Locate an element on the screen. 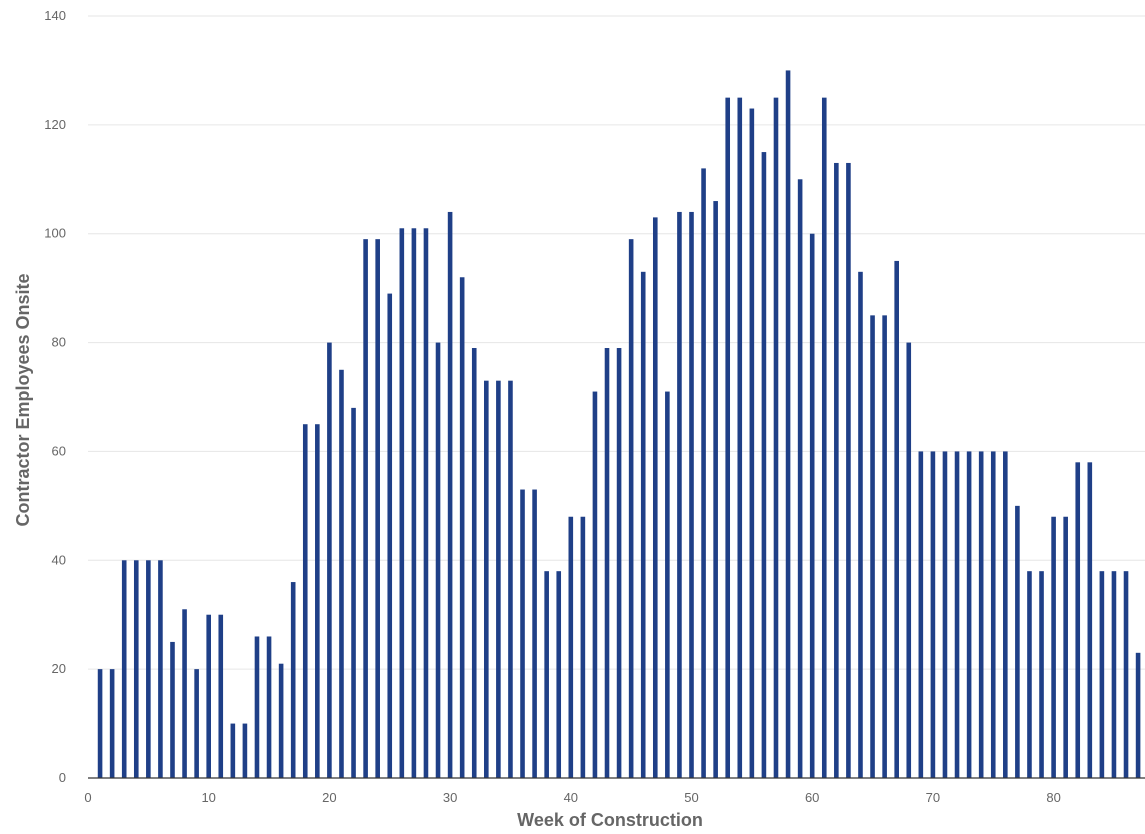 This screenshot has width=1145, height=834. y-tick-label: 0 is located at coordinates (62, 777).